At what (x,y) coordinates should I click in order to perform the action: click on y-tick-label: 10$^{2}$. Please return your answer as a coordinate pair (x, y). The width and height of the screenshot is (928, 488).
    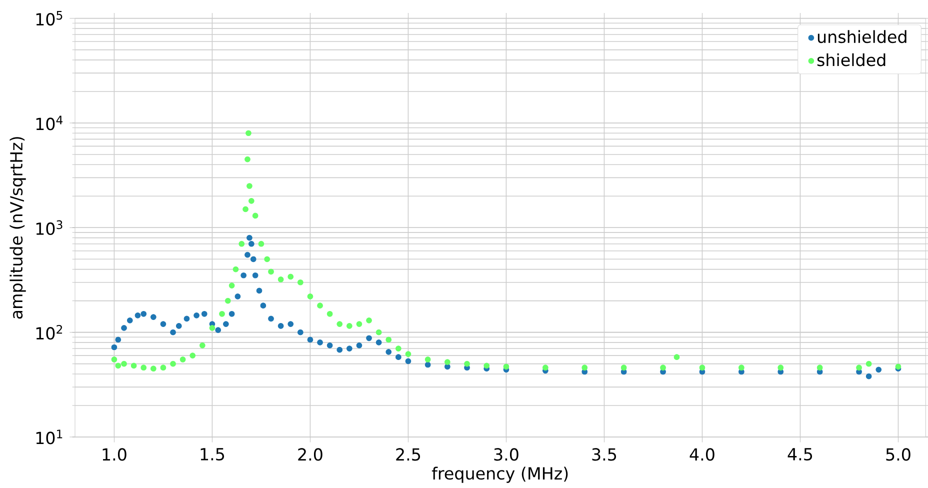
    Looking at the image, I should click on (49, 332).